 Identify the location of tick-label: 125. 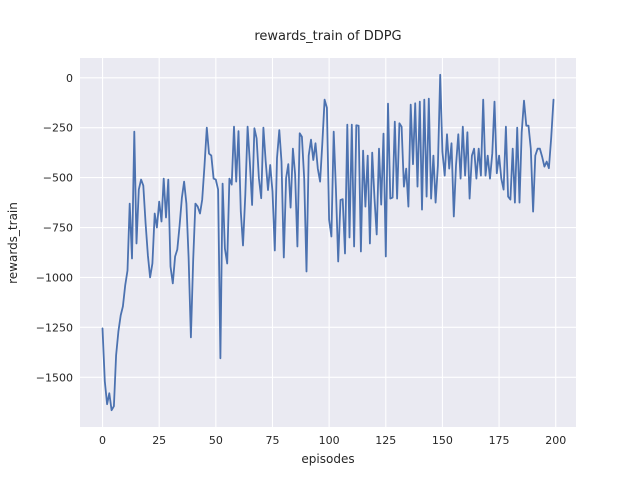
(385, 440).